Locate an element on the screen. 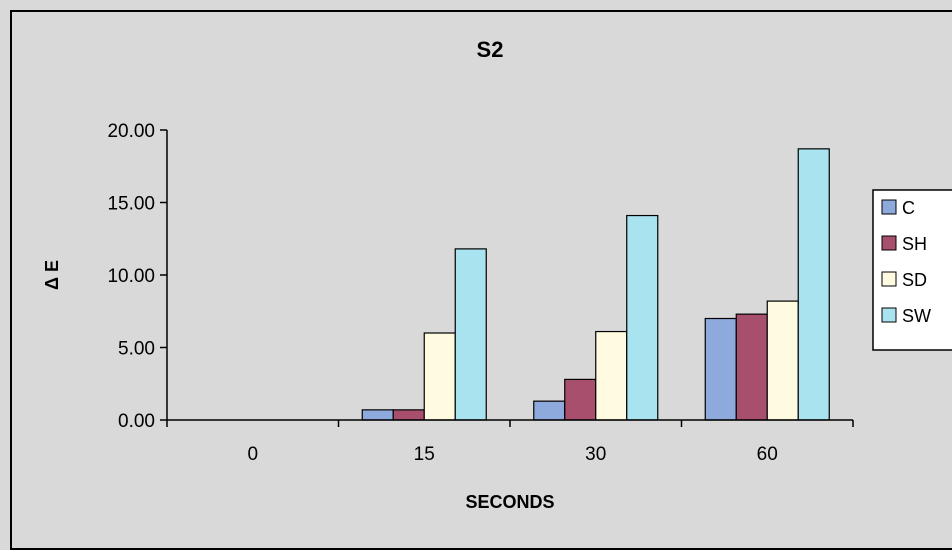 The width and height of the screenshot is (952, 550). legend-swatch-c is located at coordinates (889, 207).